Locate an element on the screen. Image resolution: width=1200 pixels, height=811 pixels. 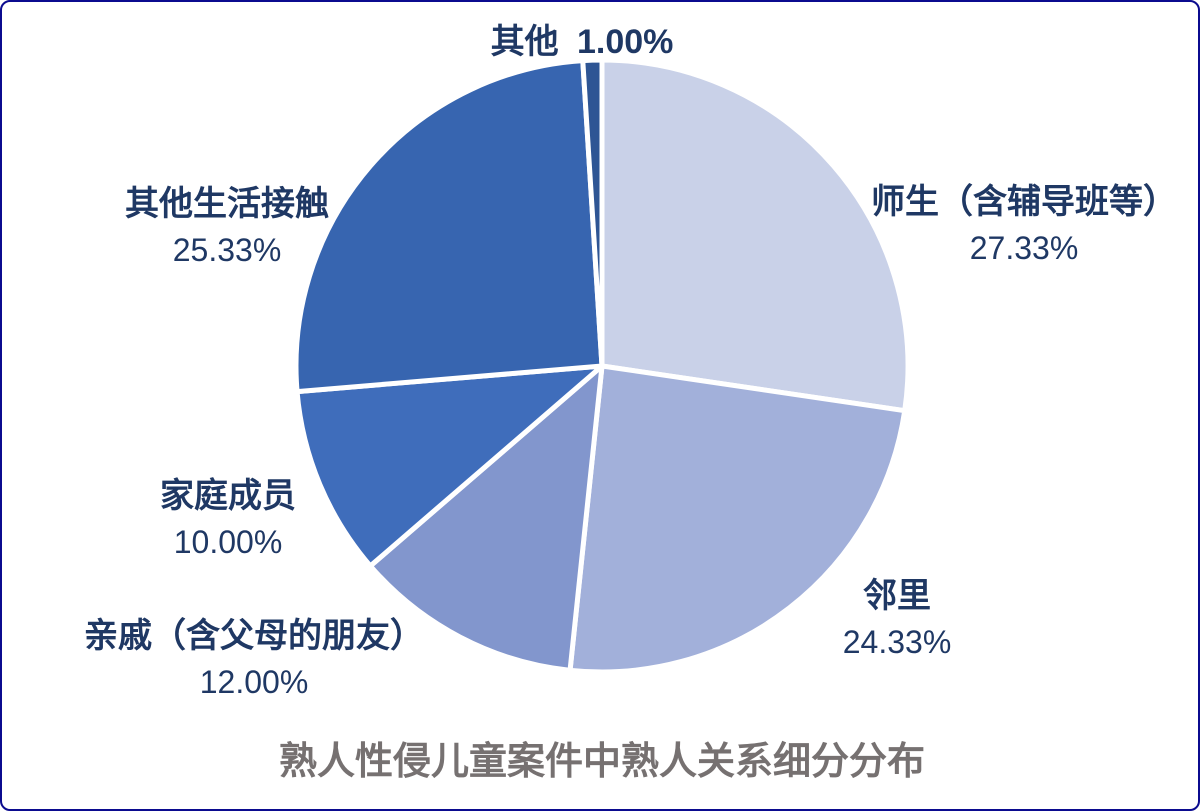
slice-label-teacher-student: 师生（含辅导班等） 27.33% is located at coordinates (1024, 225).